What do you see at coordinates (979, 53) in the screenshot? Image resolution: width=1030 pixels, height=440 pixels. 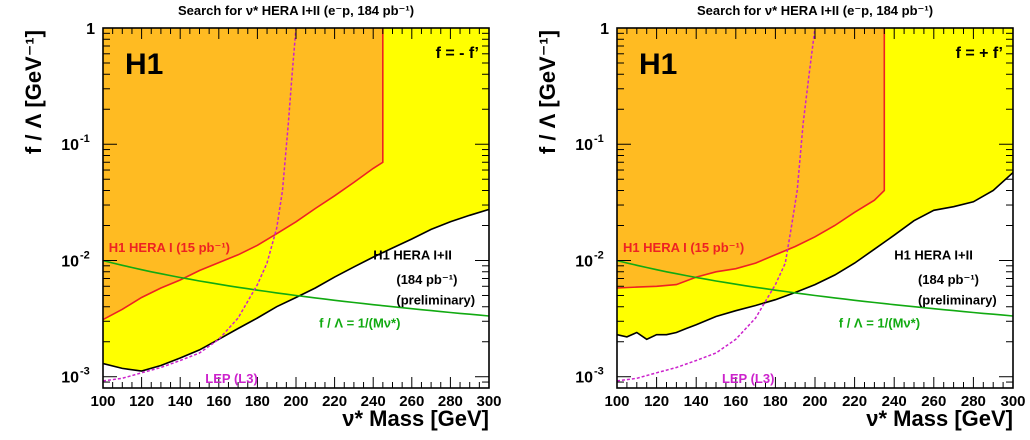 I see `coupling-label: f = + f’` at bounding box center [979, 53].